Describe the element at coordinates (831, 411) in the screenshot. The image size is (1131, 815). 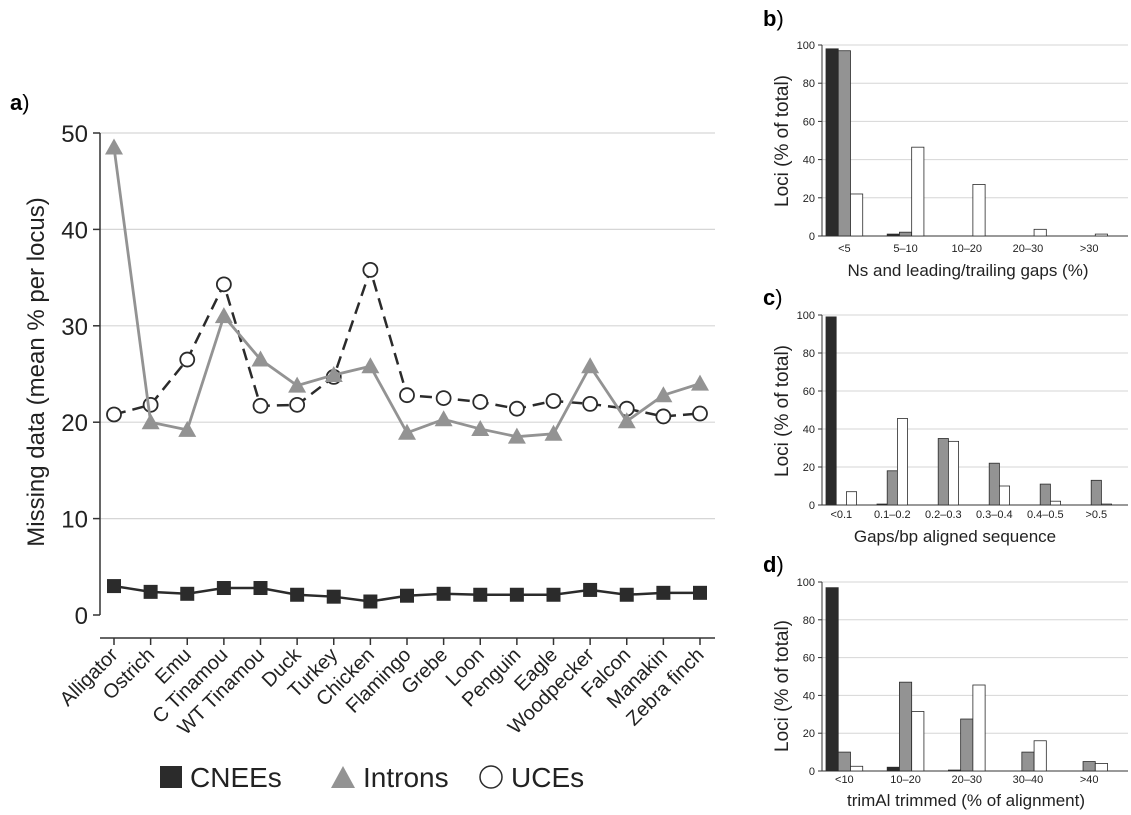
I see `panel-c-bar-cnees` at that location.